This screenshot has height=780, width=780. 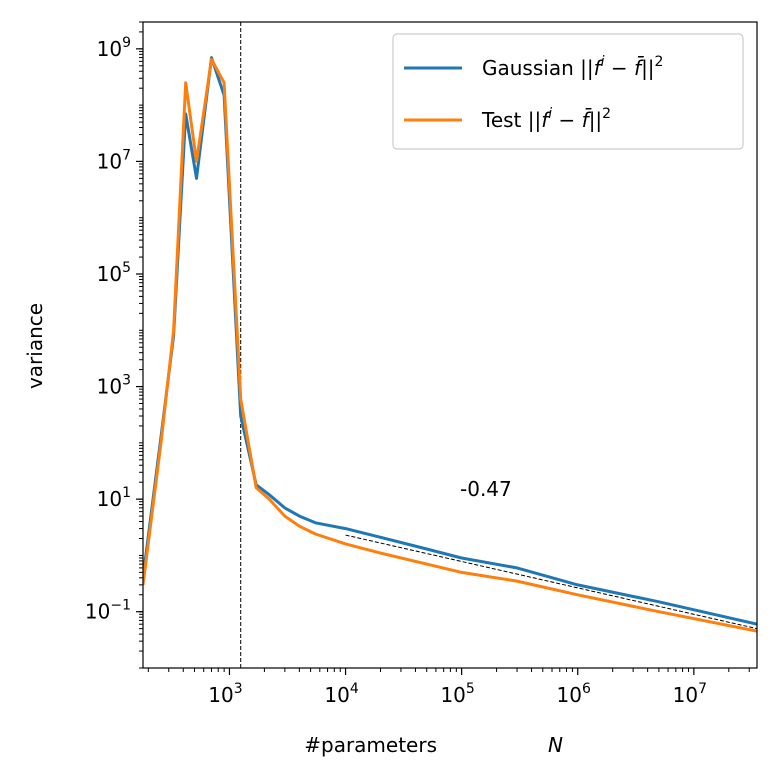 I want to click on x-tick-label: 10⁵, so click(x=457, y=694).